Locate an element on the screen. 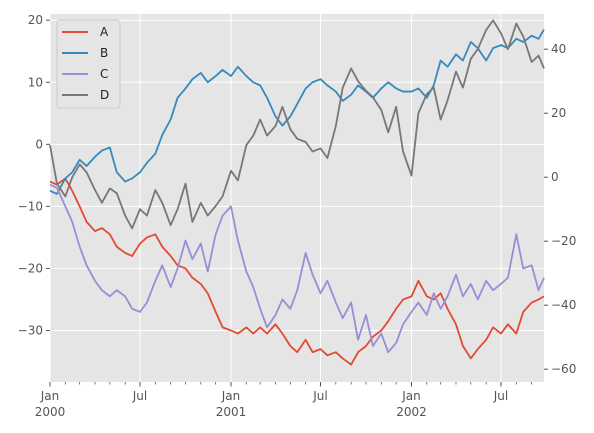  x-tick-year-label: 2002 is located at coordinates (411, 412).